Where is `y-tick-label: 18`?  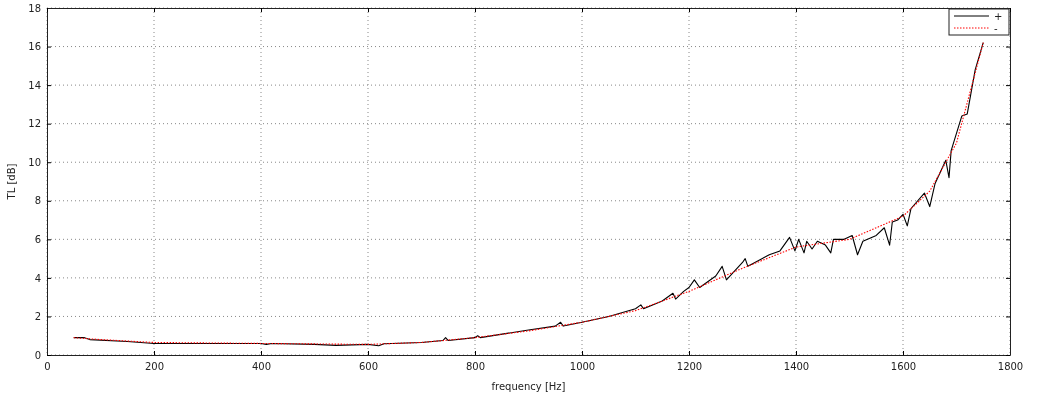
y-tick-label: 18 is located at coordinates (34, 8).